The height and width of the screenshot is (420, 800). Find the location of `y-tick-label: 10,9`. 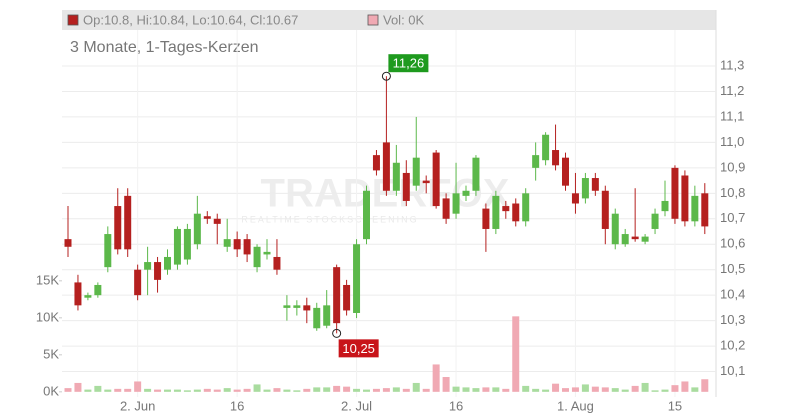

y-tick-label: 10,9 is located at coordinates (732, 166).